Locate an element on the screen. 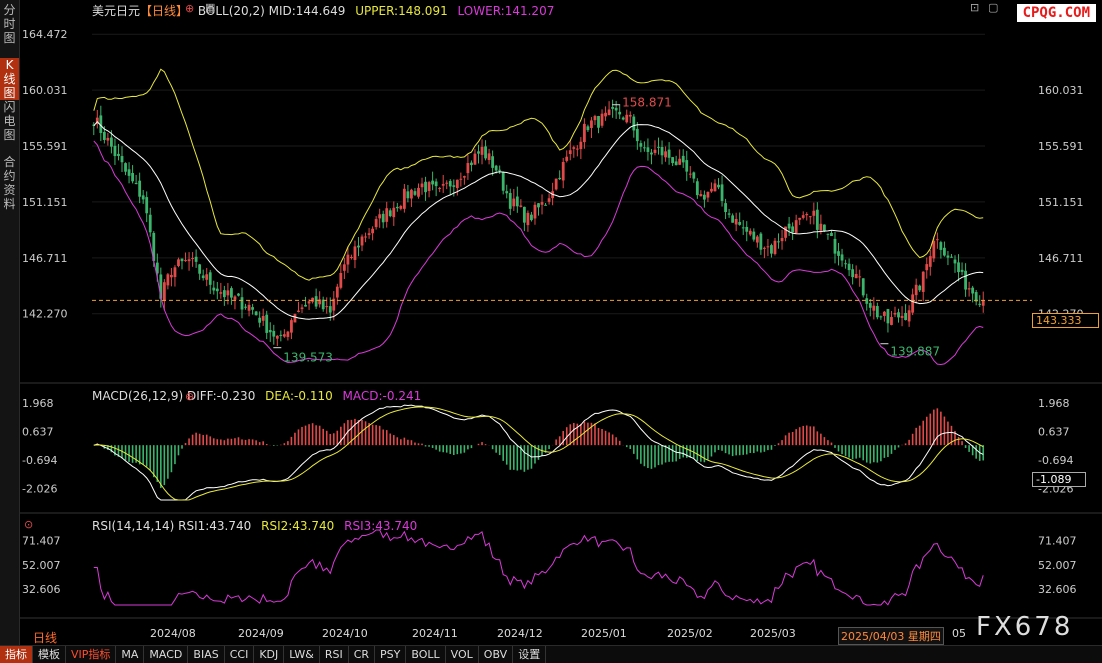  rsi-y-tick-left: 32.606 is located at coordinates (41, 589).